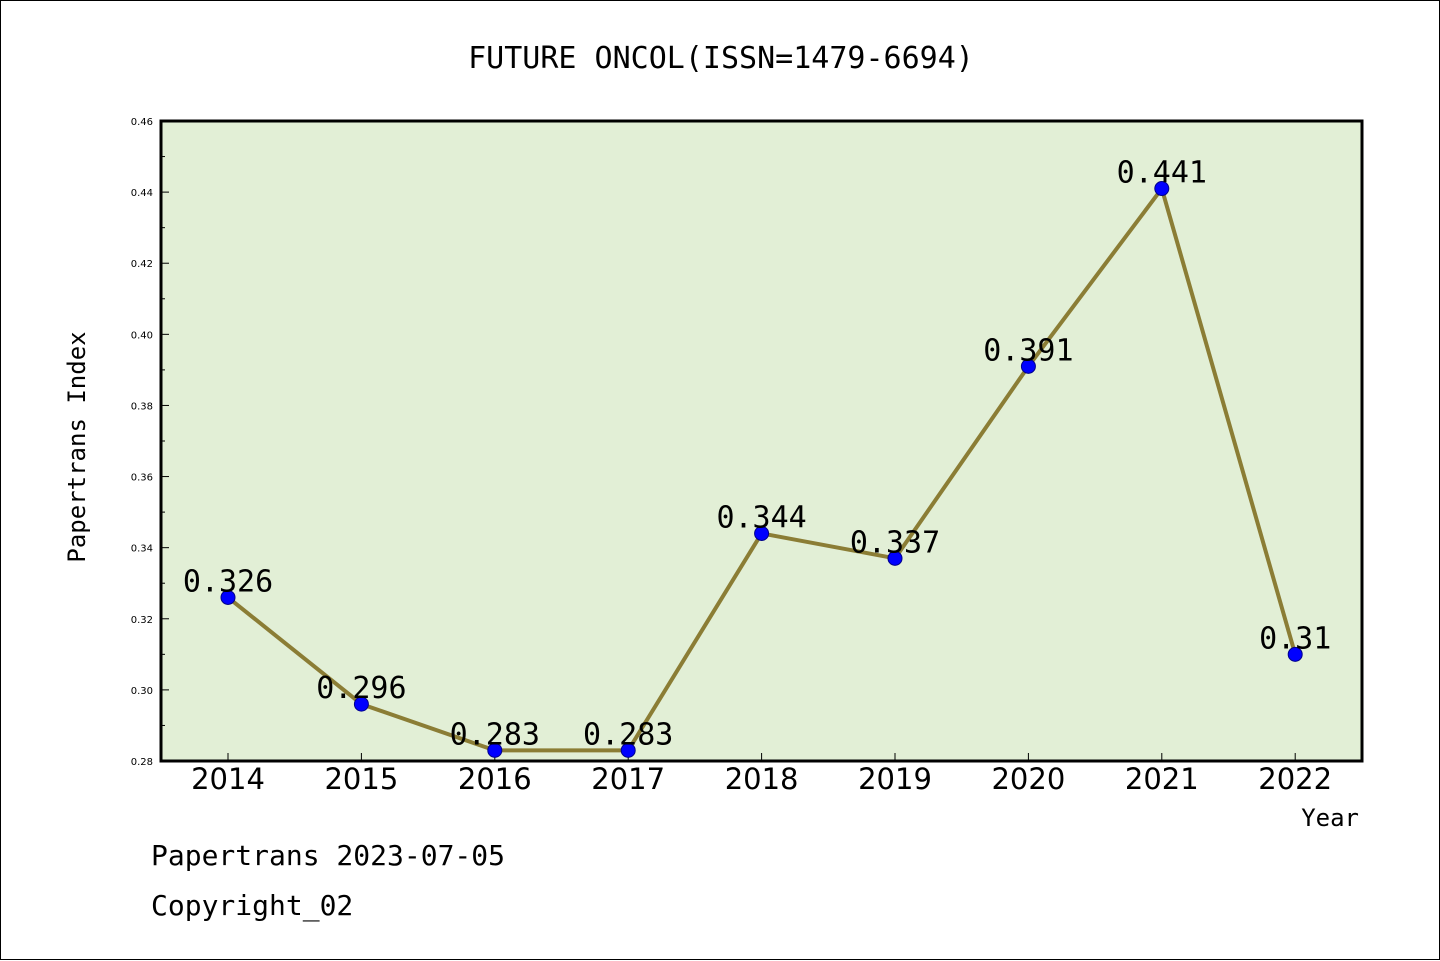 This screenshot has height=961, width=1440. What do you see at coordinates (77, 446) in the screenshot?
I see `y-axis-label: Papertrans Index` at bounding box center [77, 446].